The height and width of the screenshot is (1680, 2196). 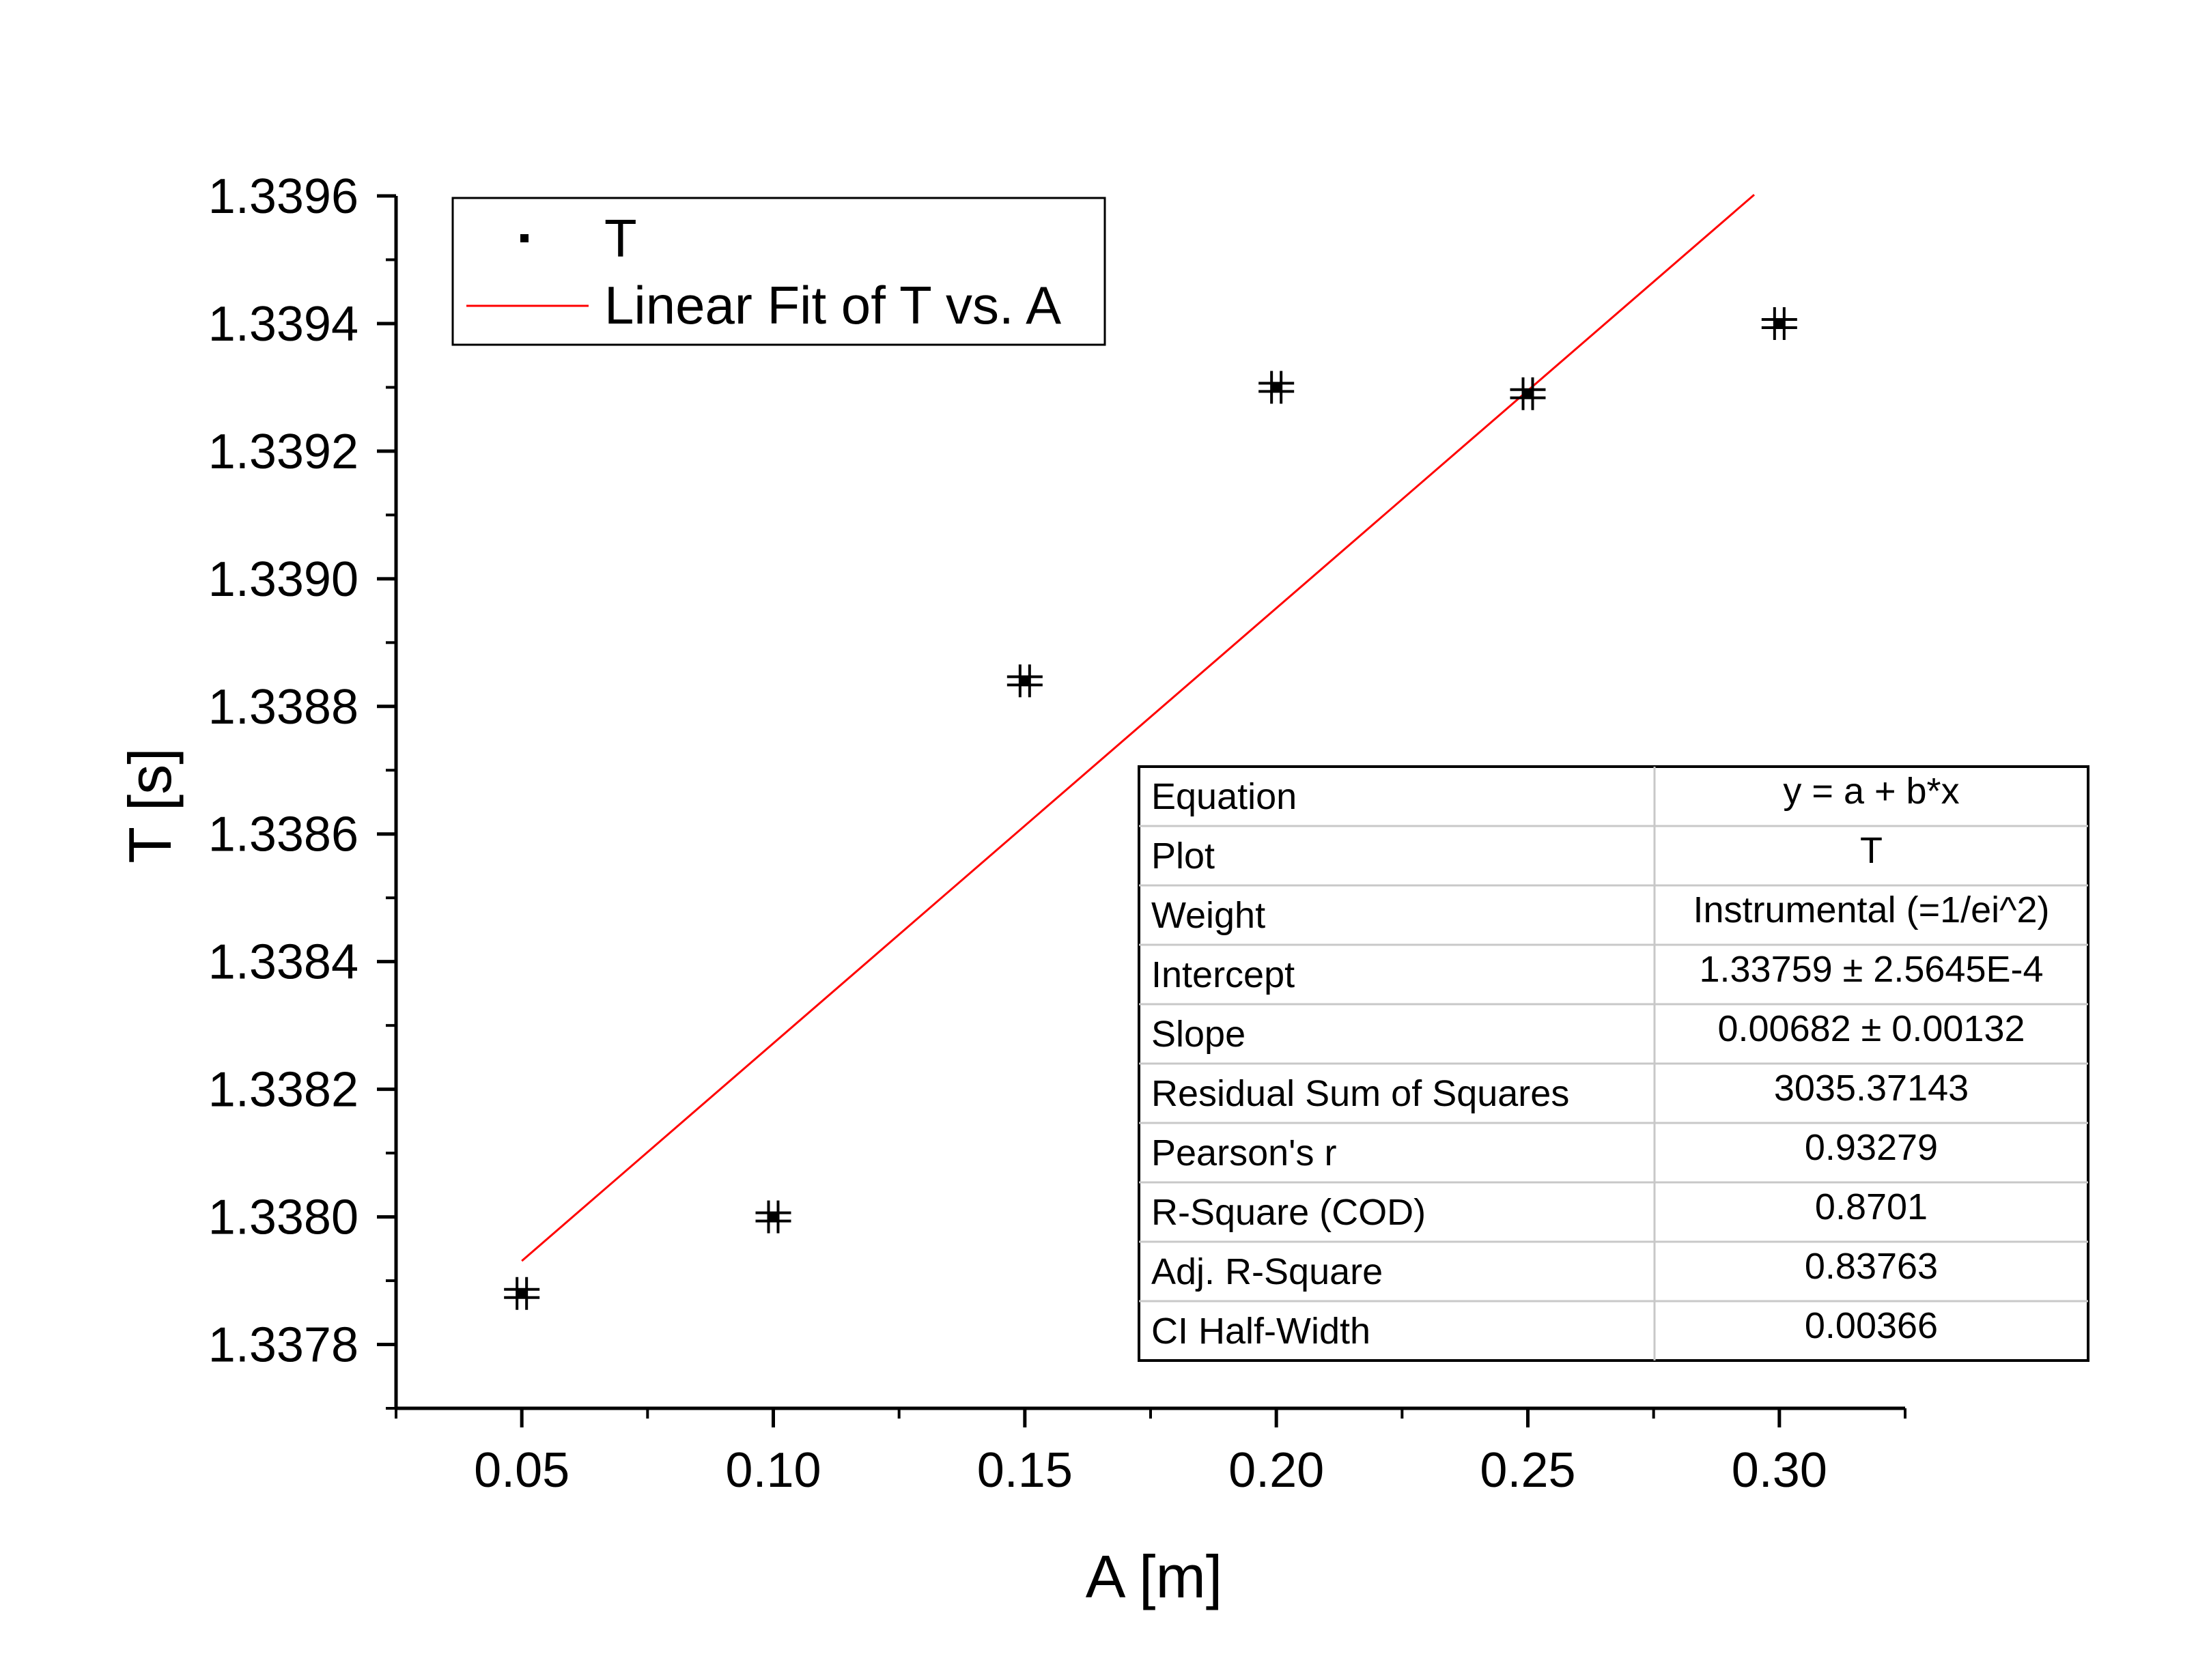 What do you see at coordinates (150, 806) in the screenshot?
I see `y-axis-title: T [s]` at bounding box center [150, 806].